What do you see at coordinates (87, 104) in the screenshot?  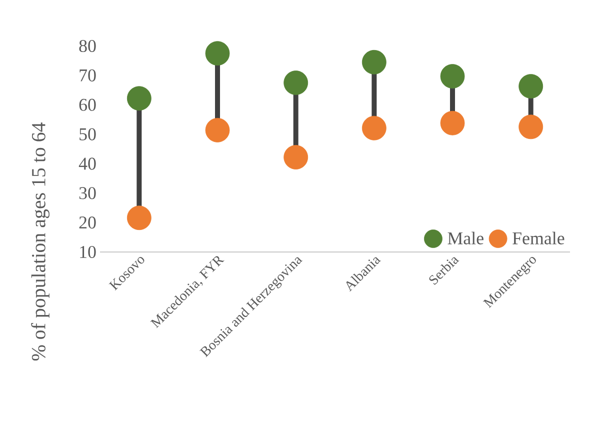 I see `y-tick-label: 60` at bounding box center [87, 104].